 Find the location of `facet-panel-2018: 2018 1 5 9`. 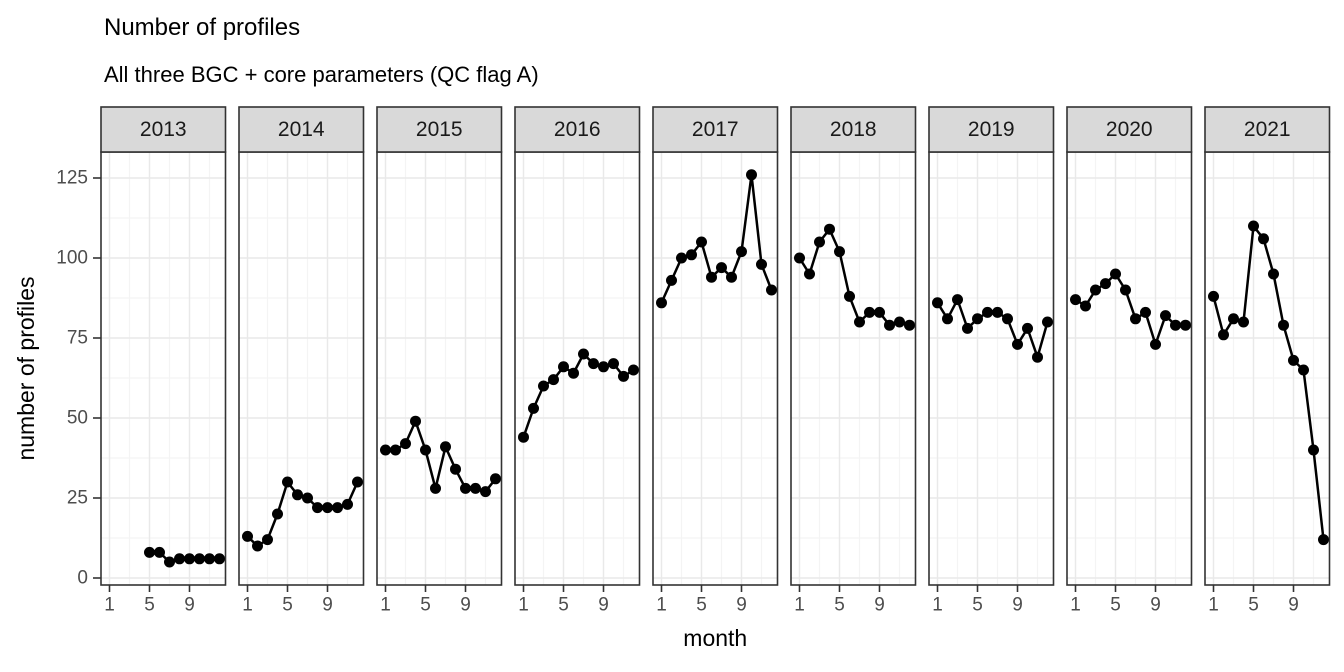

facet-panel-2018: 2018 1 5 9 is located at coordinates (853, 361).